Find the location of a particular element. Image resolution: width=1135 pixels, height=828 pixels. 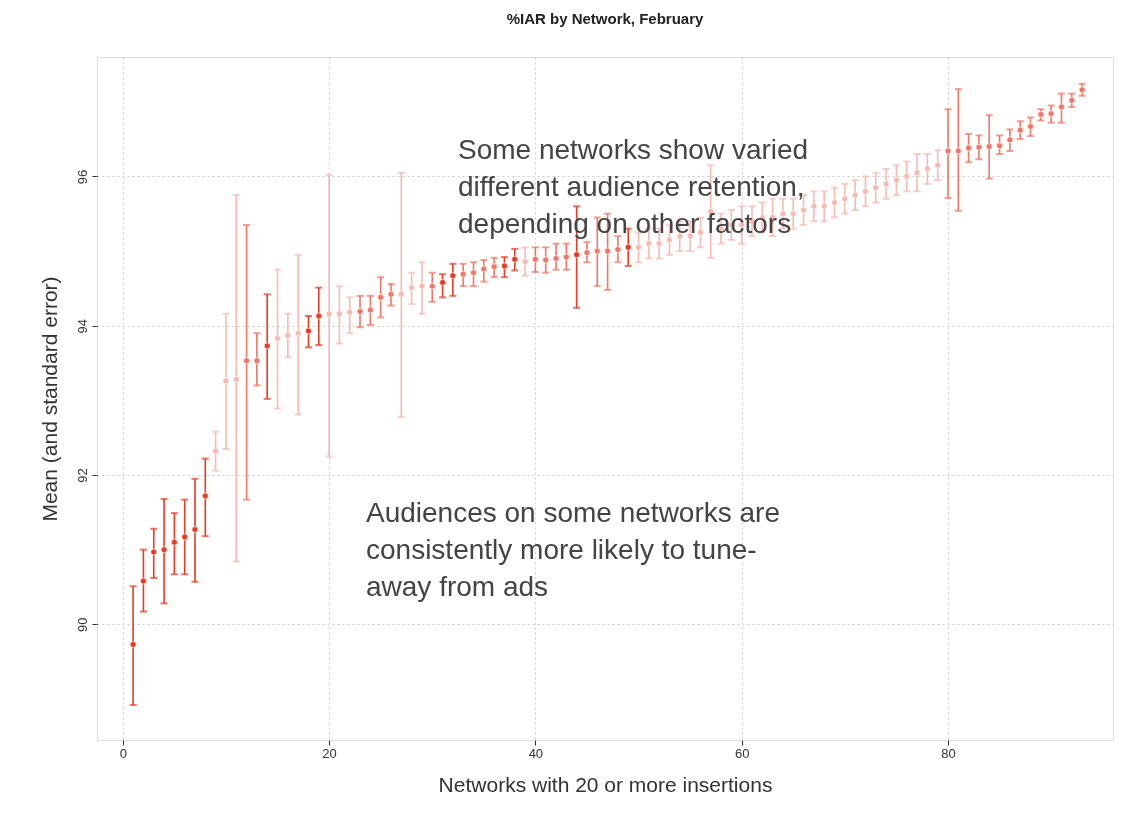

y-tick-label: 92 is located at coordinates (82, 475).